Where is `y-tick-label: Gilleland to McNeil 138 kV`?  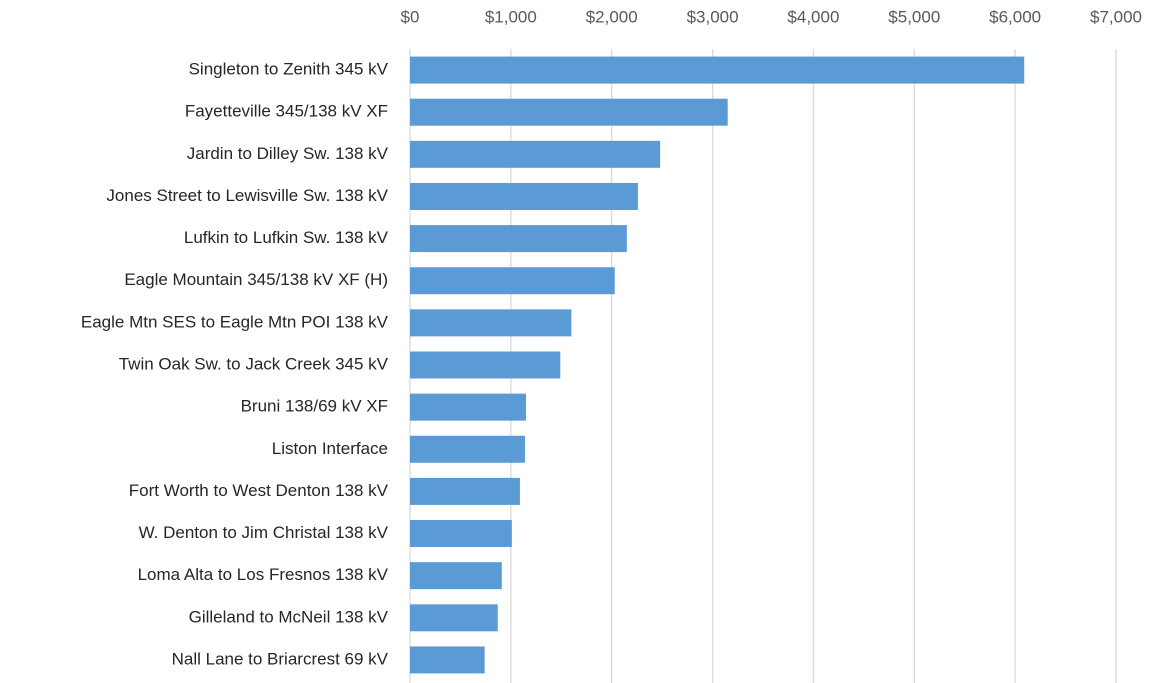 y-tick-label: Gilleland to McNeil 138 kV is located at coordinates (289, 616).